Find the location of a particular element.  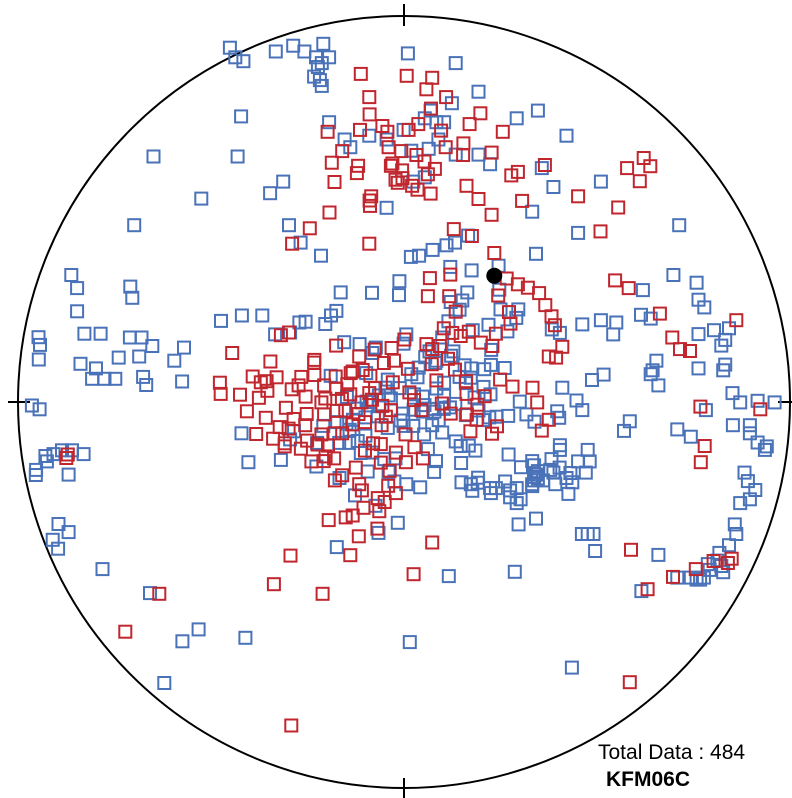

borehole-pole-marker is located at coordinates (494, 275).